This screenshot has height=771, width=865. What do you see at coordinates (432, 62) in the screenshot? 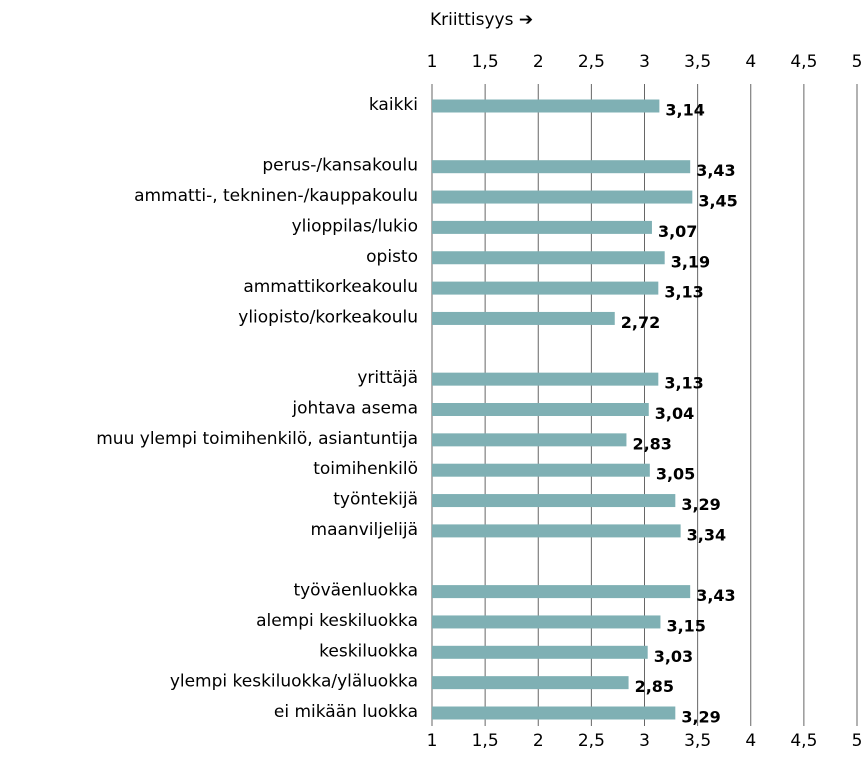
I see `x-tick-label-top: 1` at bounding box center [432, 62].